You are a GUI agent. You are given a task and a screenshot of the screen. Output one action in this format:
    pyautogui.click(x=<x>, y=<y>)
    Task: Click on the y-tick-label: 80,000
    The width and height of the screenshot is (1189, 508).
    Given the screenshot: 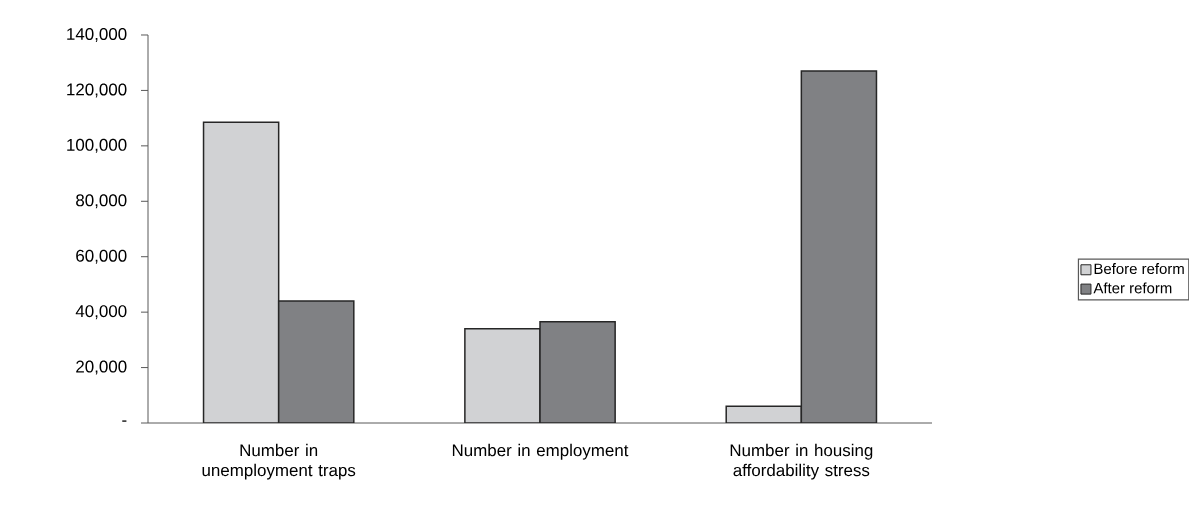 What is the action you would take?
    pyautogui.click(x=101, y=201)
    